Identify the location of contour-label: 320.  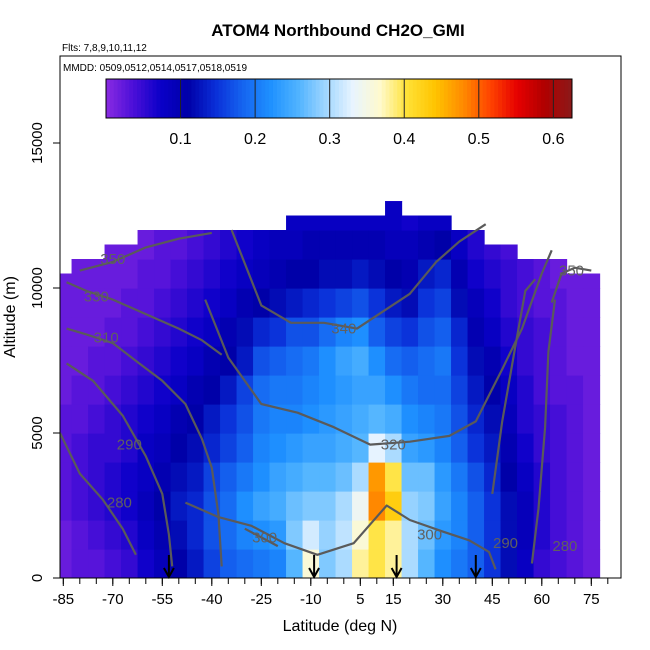
(393, 445).